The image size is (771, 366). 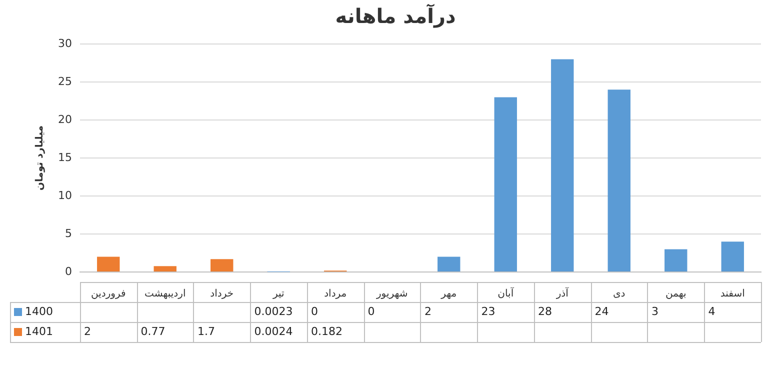 What do you see at coordinates (68, 271) in the screenshot?
I see `y-tick-label: 0` at bounding box center [68, 271].